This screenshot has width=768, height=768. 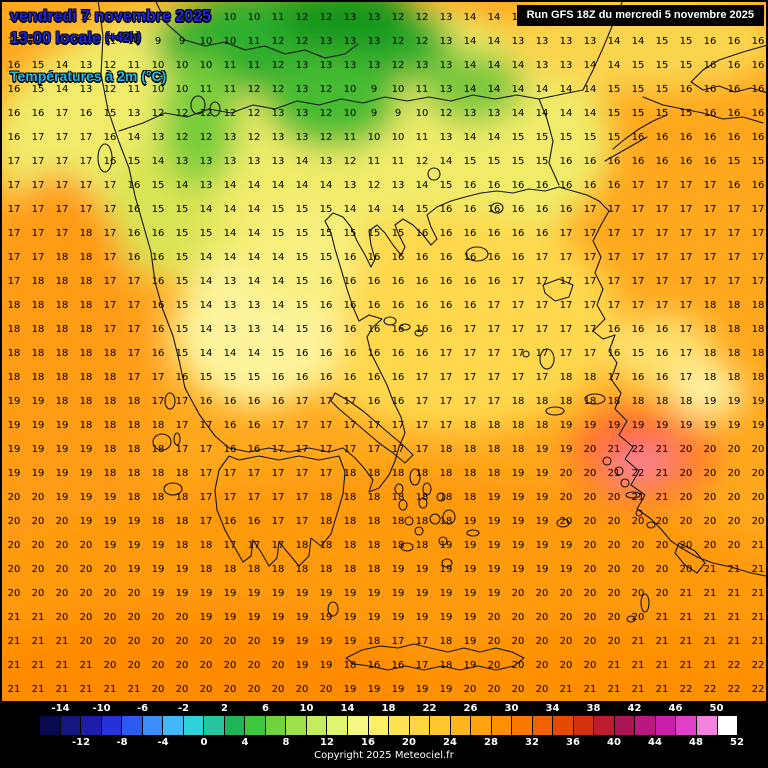 I want to click on scale-label-top: 34, so click(x=552, y=708).